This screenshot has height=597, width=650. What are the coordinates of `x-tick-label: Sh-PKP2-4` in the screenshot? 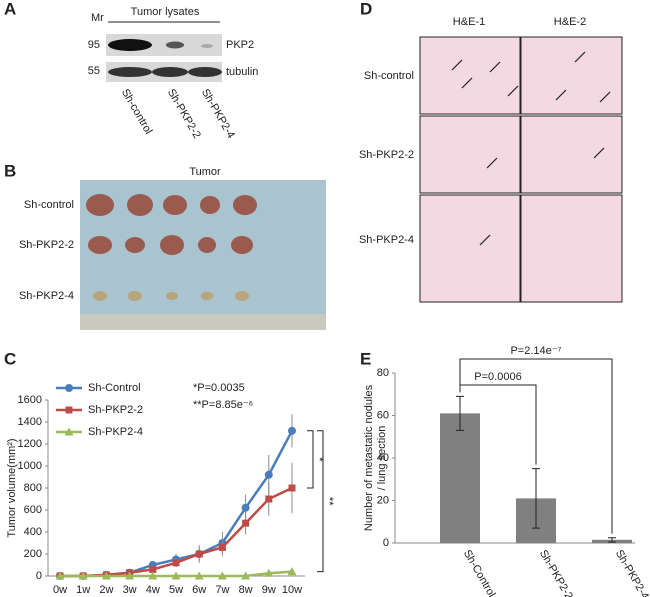 It's located at (631, 572).